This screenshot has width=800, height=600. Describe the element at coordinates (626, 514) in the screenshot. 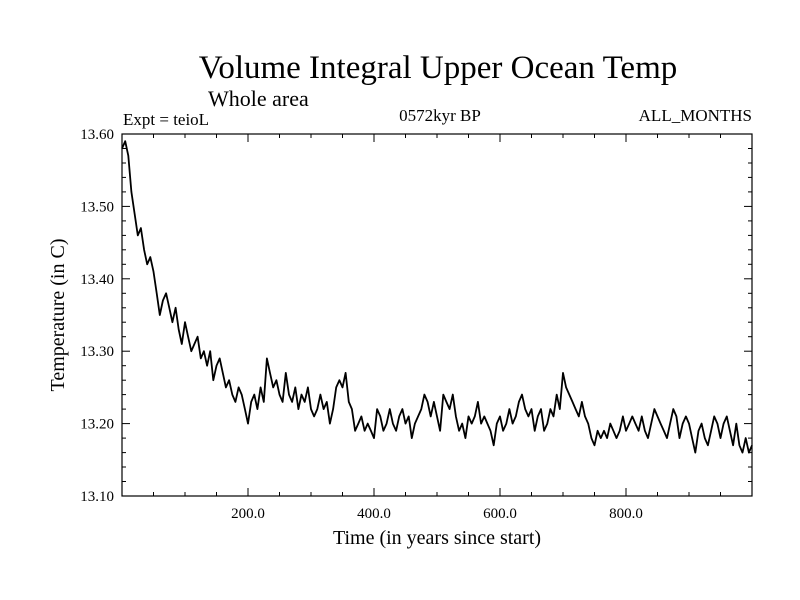

I see `x-tick-label: 800.0` at that location.